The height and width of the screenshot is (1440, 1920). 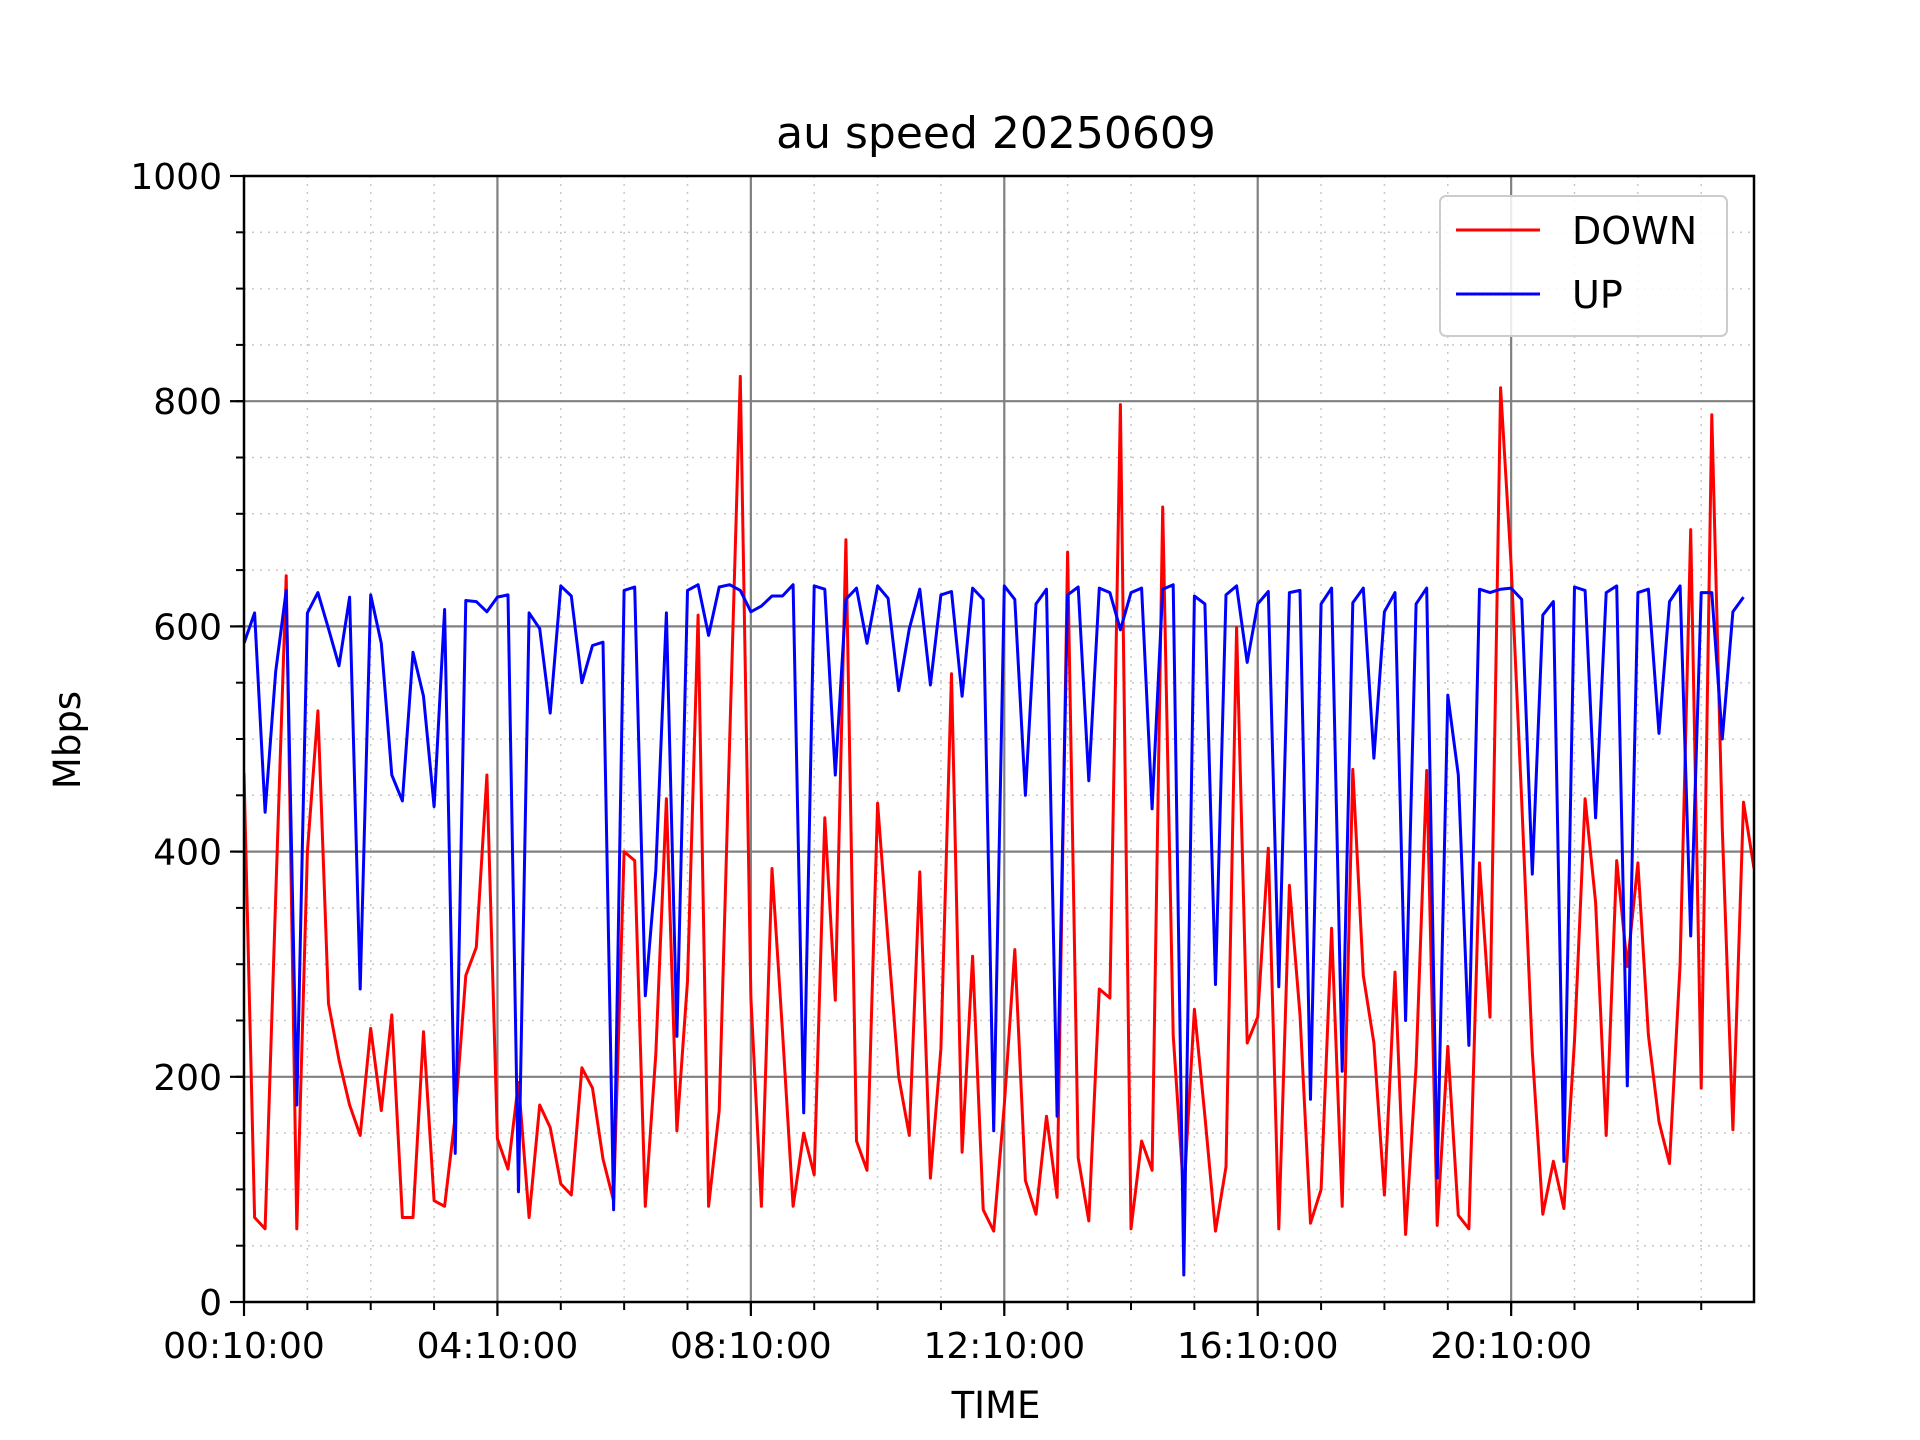 What do you see at coordinates (1583, 266) in the screenshot?
I see `legend: DOWN UP` at bounding box center [1583, 266].